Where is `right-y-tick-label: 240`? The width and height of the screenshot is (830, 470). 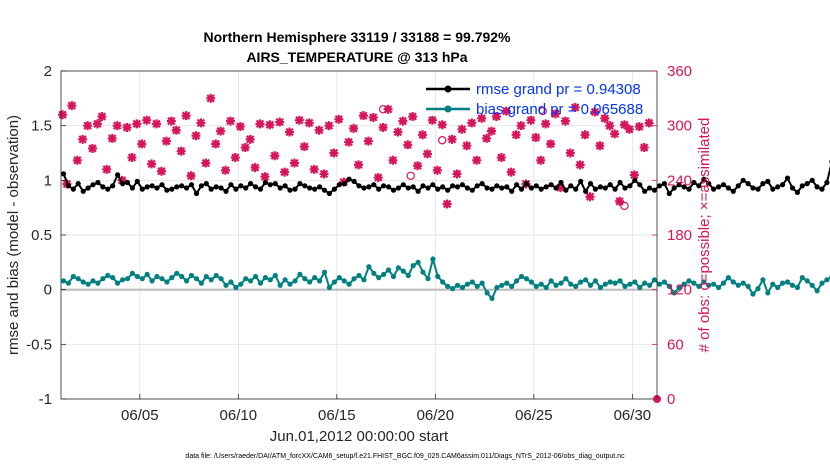 right-y-tick-label: 240 is located at coordinates (679, 180).